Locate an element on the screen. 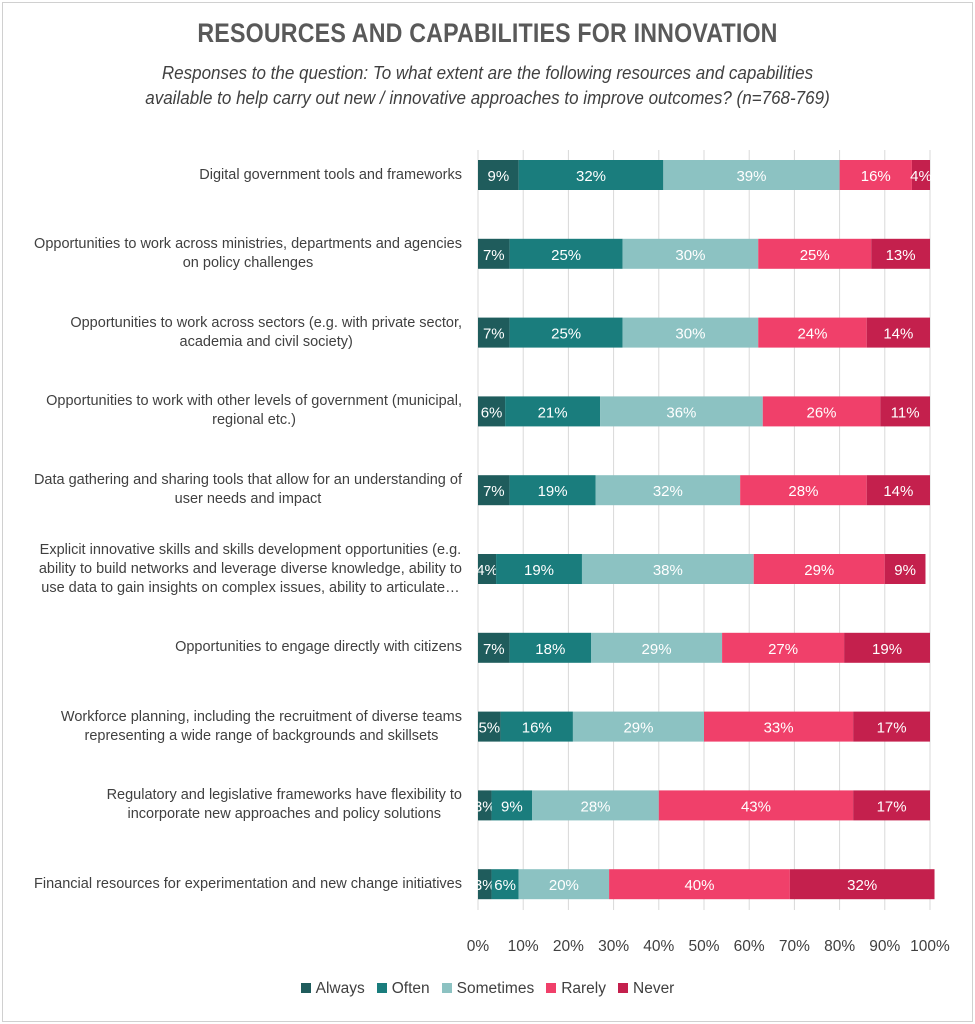 This screenshot has height=1024, width=975. data-label: 5% is located at coordinates (489, 728).